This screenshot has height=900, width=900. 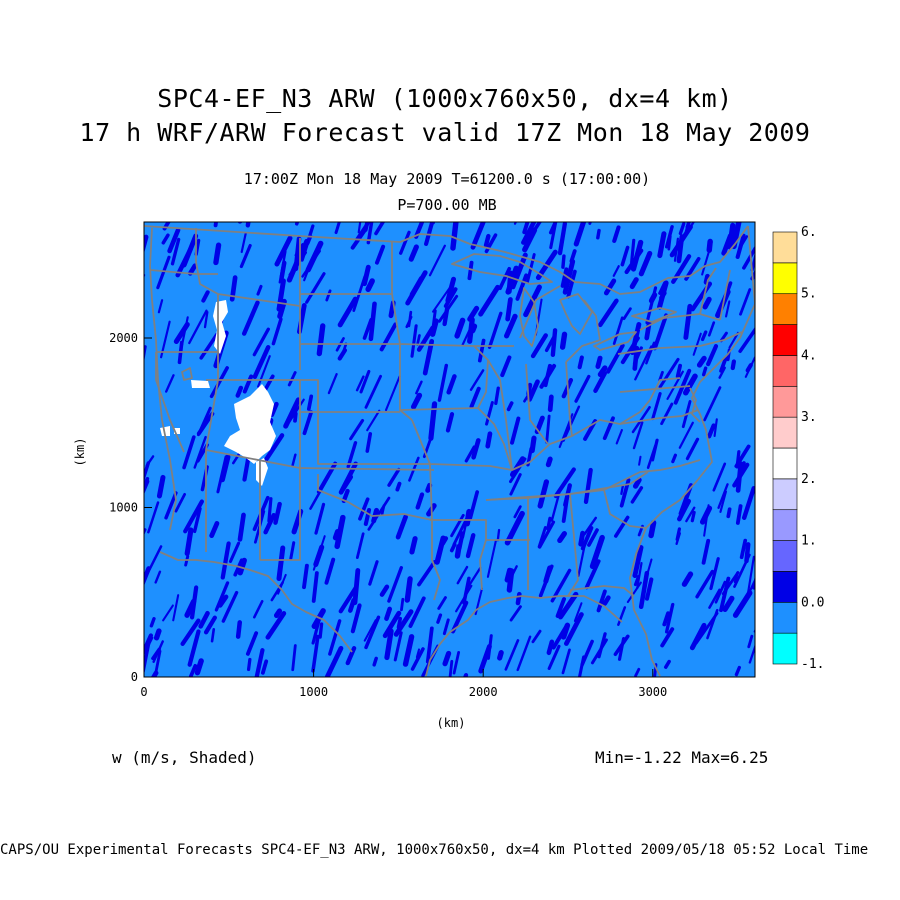 I want to click on updraft-patch-wyoming, so click(x=220, y=327).